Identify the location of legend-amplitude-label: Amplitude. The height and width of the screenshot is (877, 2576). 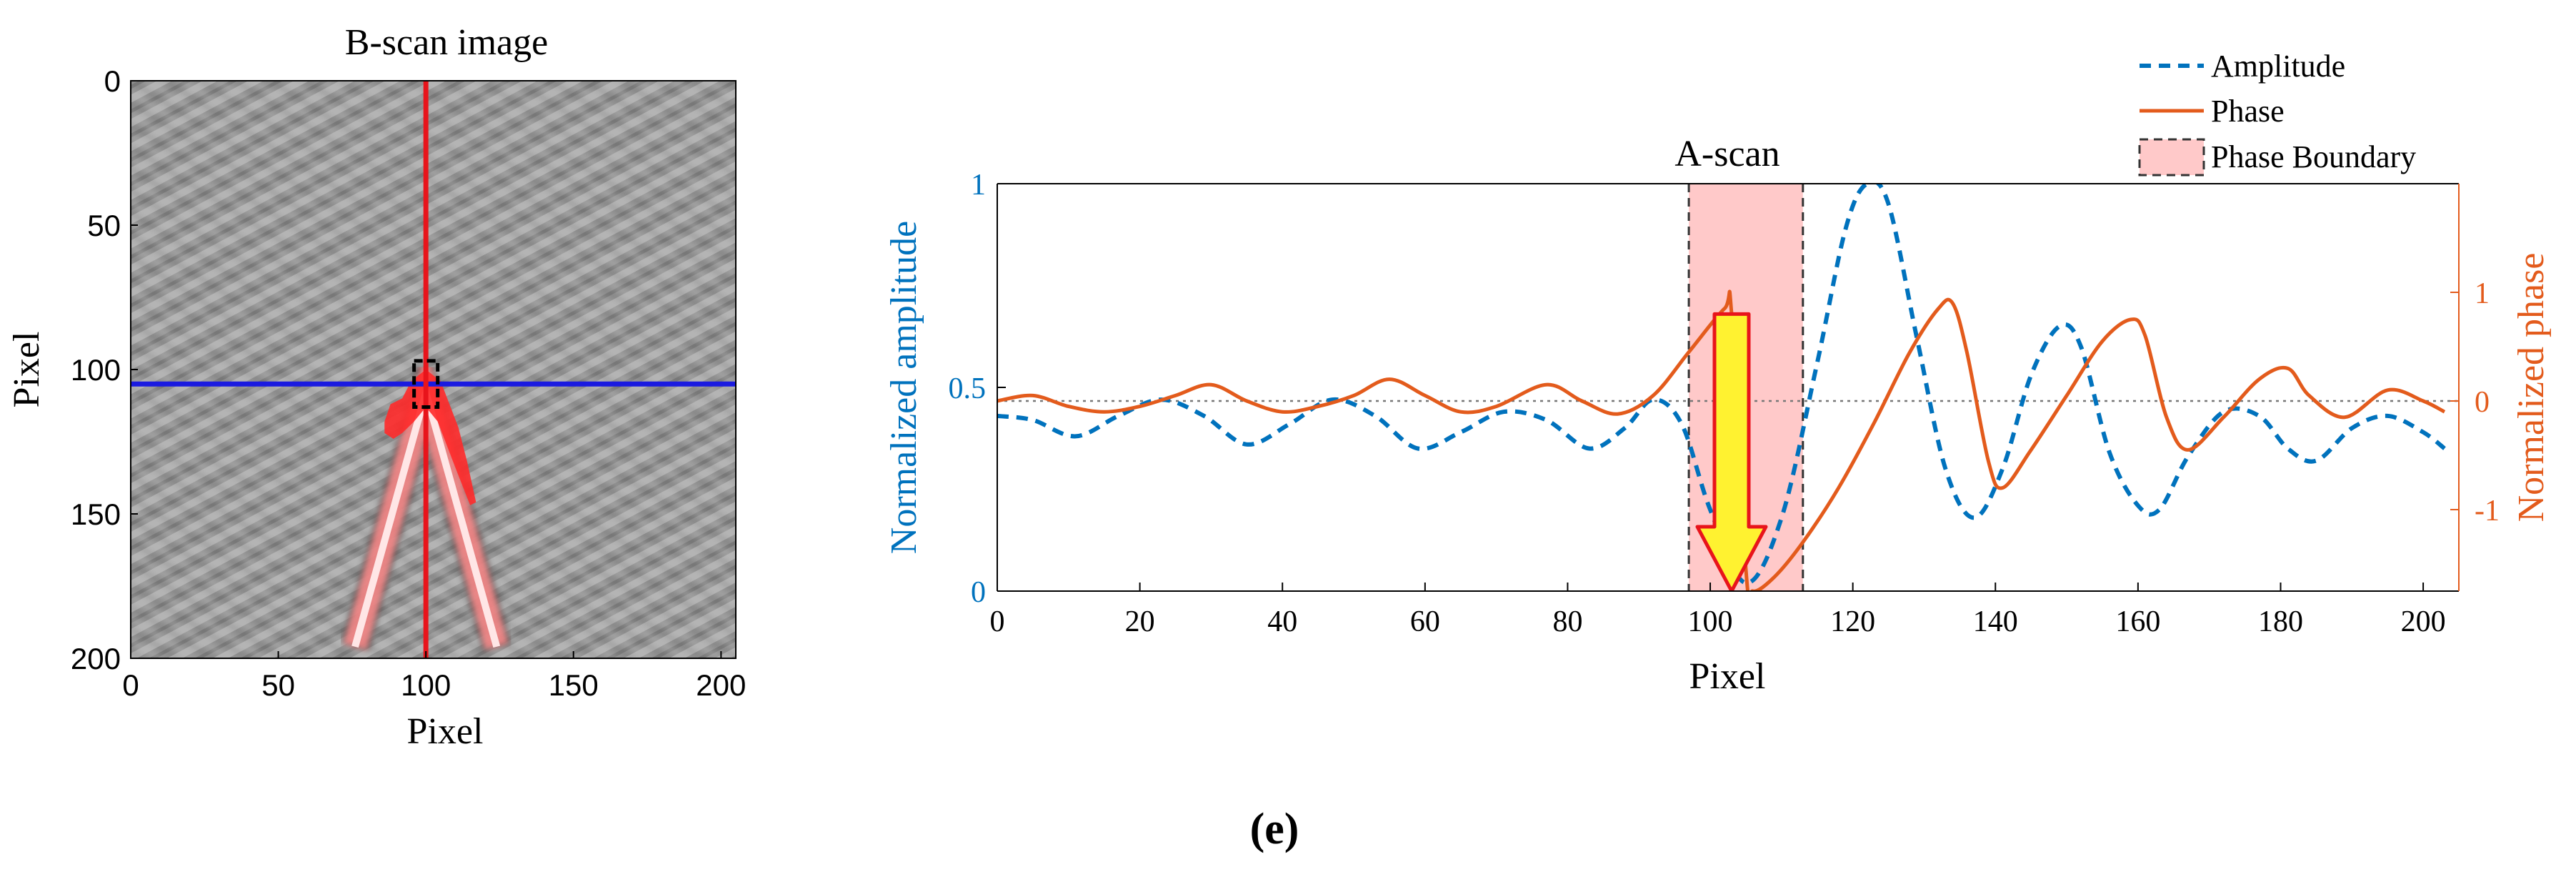
(2278, 66).